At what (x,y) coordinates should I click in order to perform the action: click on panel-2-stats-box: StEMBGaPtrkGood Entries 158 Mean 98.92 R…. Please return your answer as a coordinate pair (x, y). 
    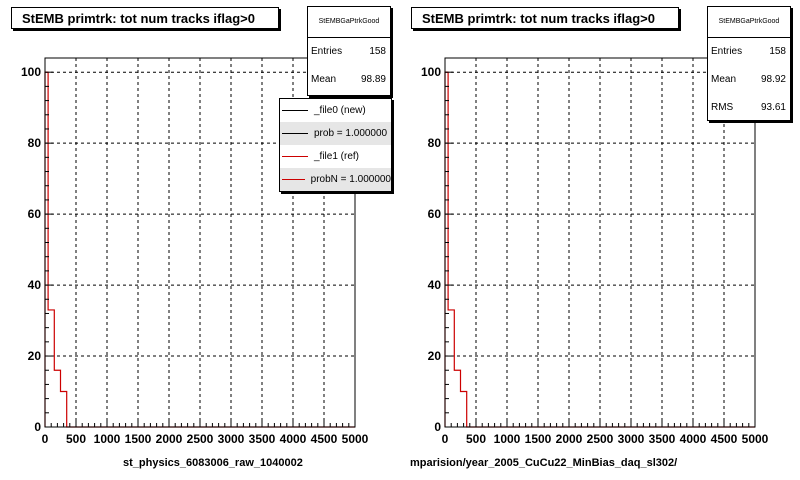
    Looking at the image, I should click on (749, 63).